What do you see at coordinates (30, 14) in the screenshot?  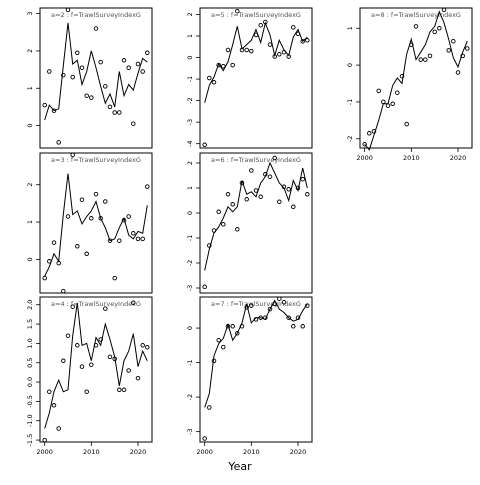 I see `y-tick-label: 3` at bounding box center [30, 14].